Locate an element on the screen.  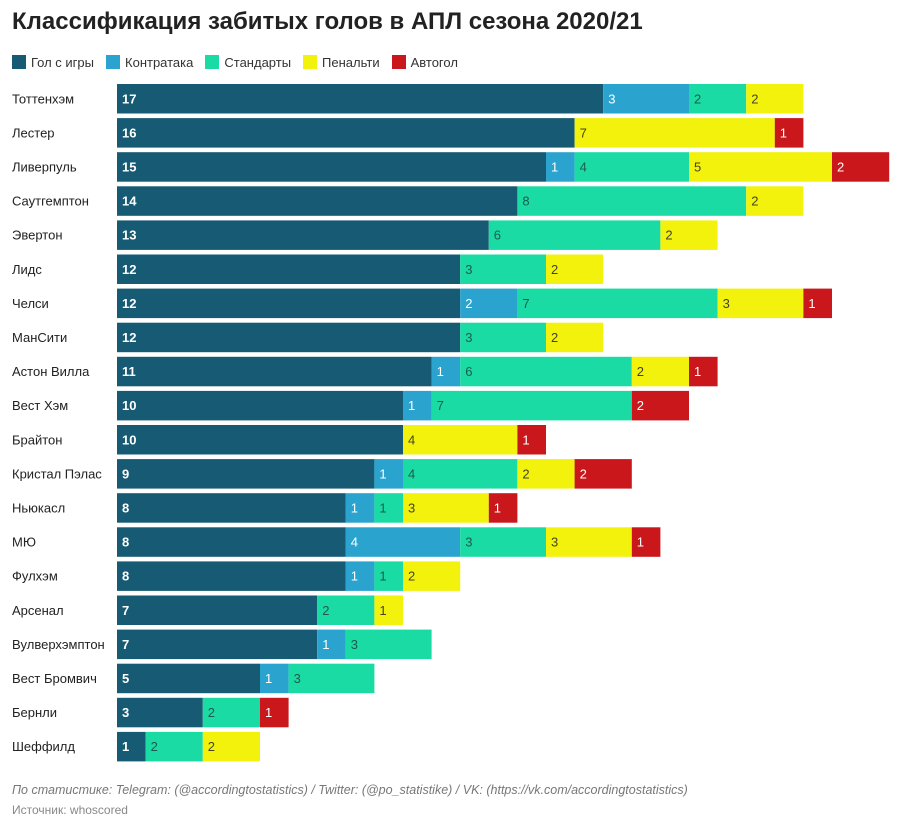
footer-source: Источник: whoscored is located at coordinates (70, 810).